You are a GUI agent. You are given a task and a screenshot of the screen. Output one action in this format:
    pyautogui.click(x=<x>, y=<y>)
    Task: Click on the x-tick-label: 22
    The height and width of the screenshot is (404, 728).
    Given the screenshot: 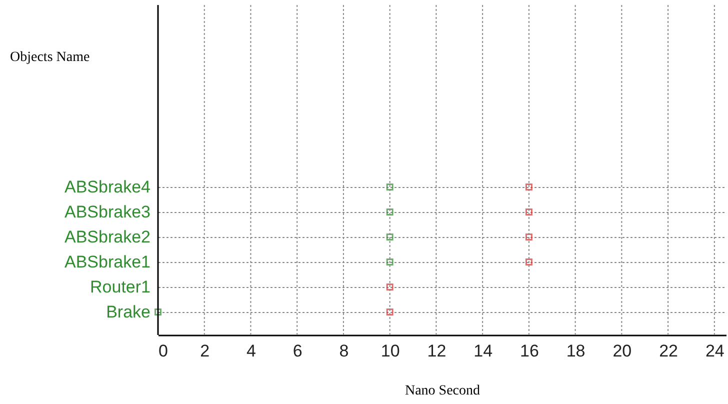 What is the action you would take?
    pyautogui.click(x=668, y=351)
    